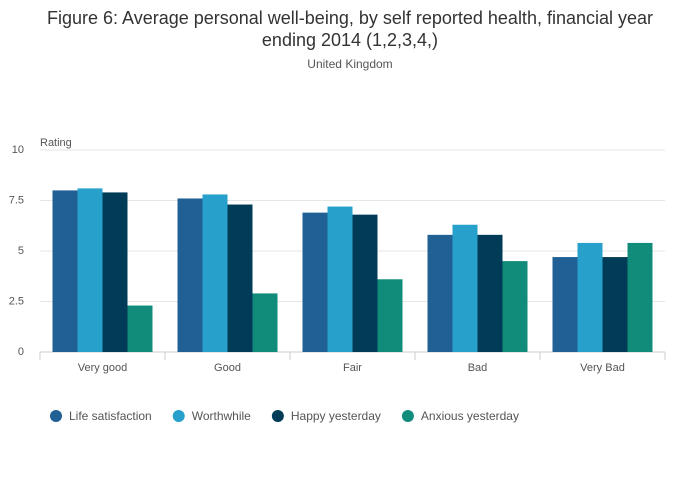 The image size is (700, 502). What do you see at coordinates (110, 416) in the screenshot?
I see `legend-label: Life satisfaction` at bounding box center [110, 416].